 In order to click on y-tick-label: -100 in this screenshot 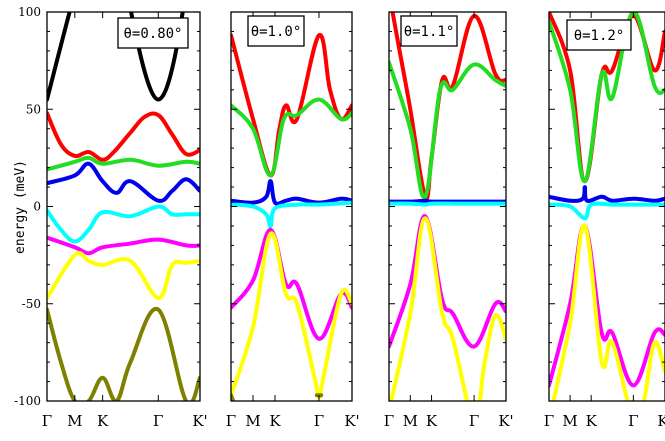, I will do `click(27, 401)`.